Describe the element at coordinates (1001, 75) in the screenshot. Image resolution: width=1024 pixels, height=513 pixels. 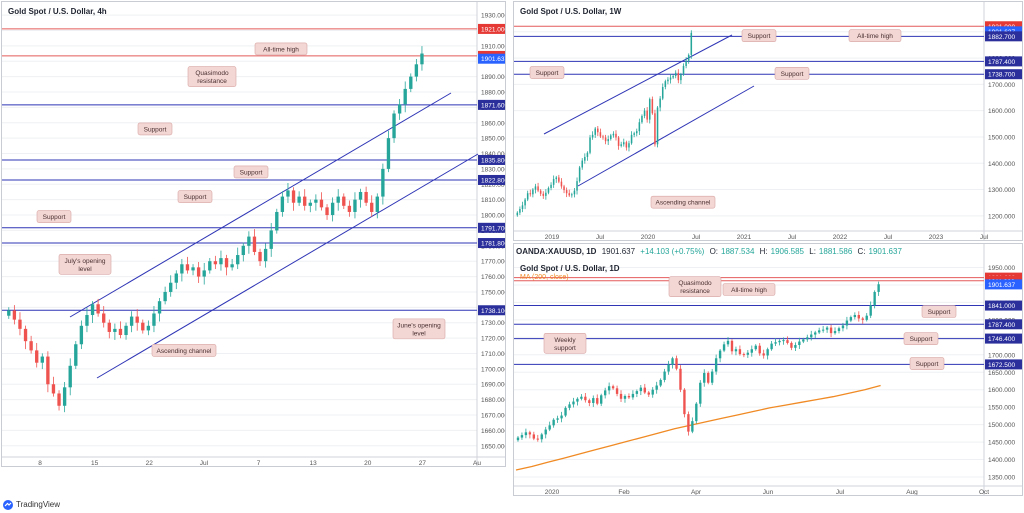
I see `price-tag-label: 1738.700` at that location.